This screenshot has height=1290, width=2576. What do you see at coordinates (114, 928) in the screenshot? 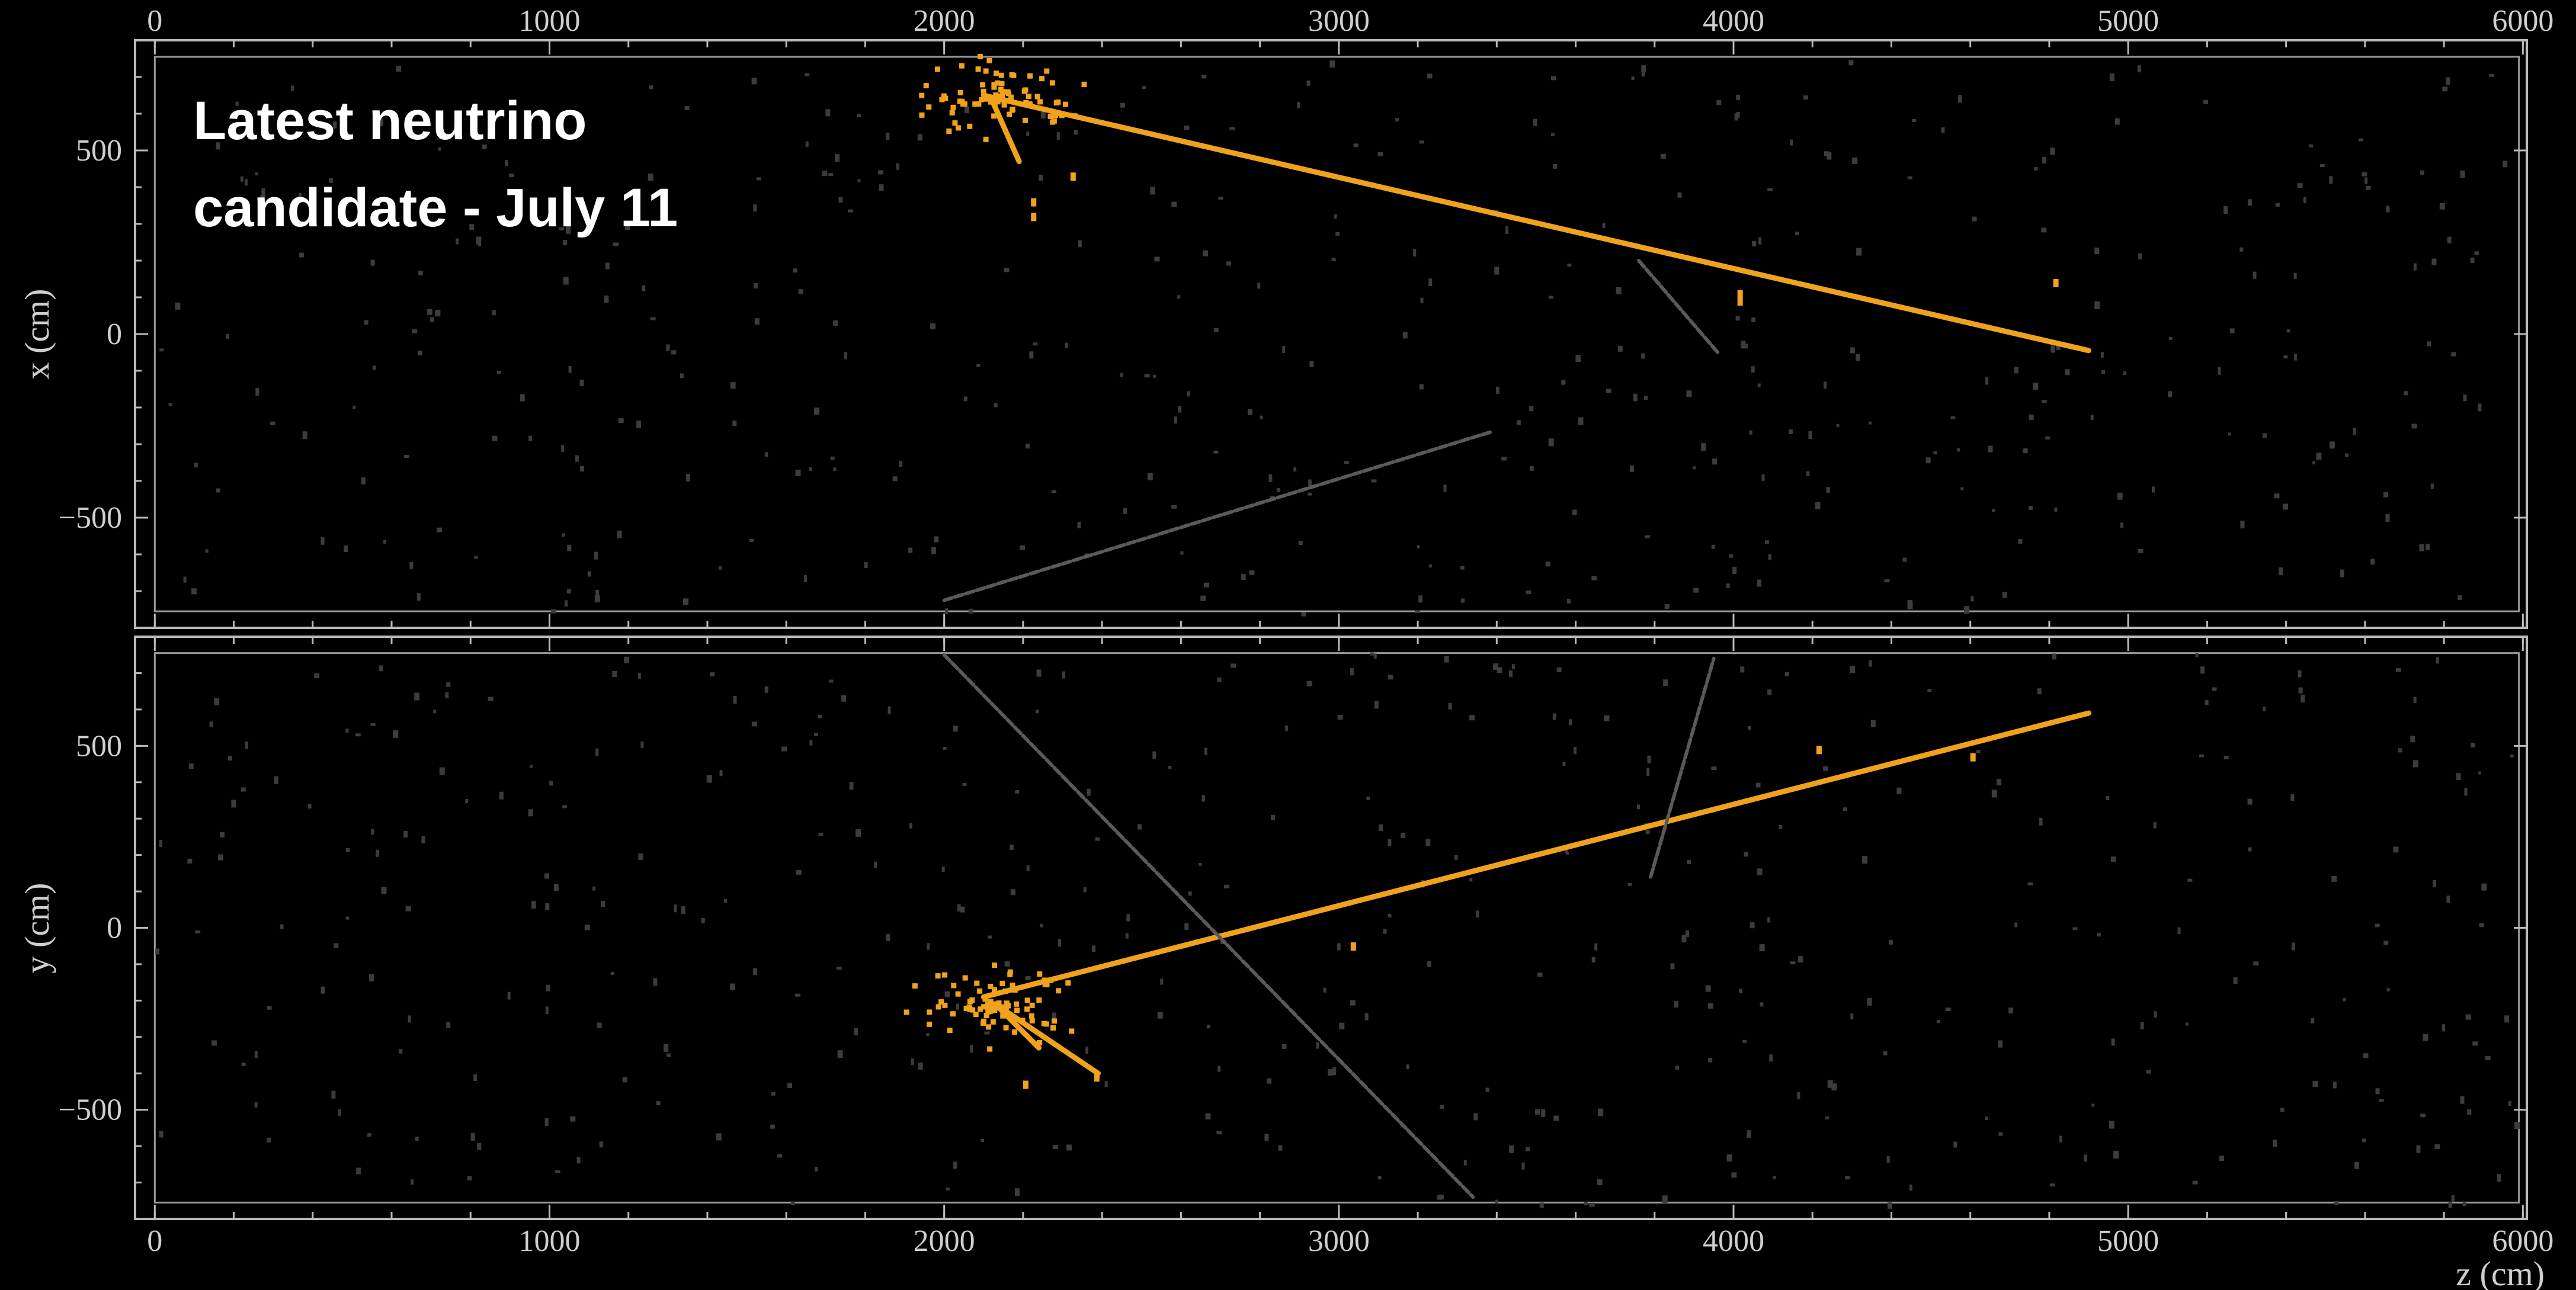
I see `y-tick-label: 0` at bounding box center [114, 928].